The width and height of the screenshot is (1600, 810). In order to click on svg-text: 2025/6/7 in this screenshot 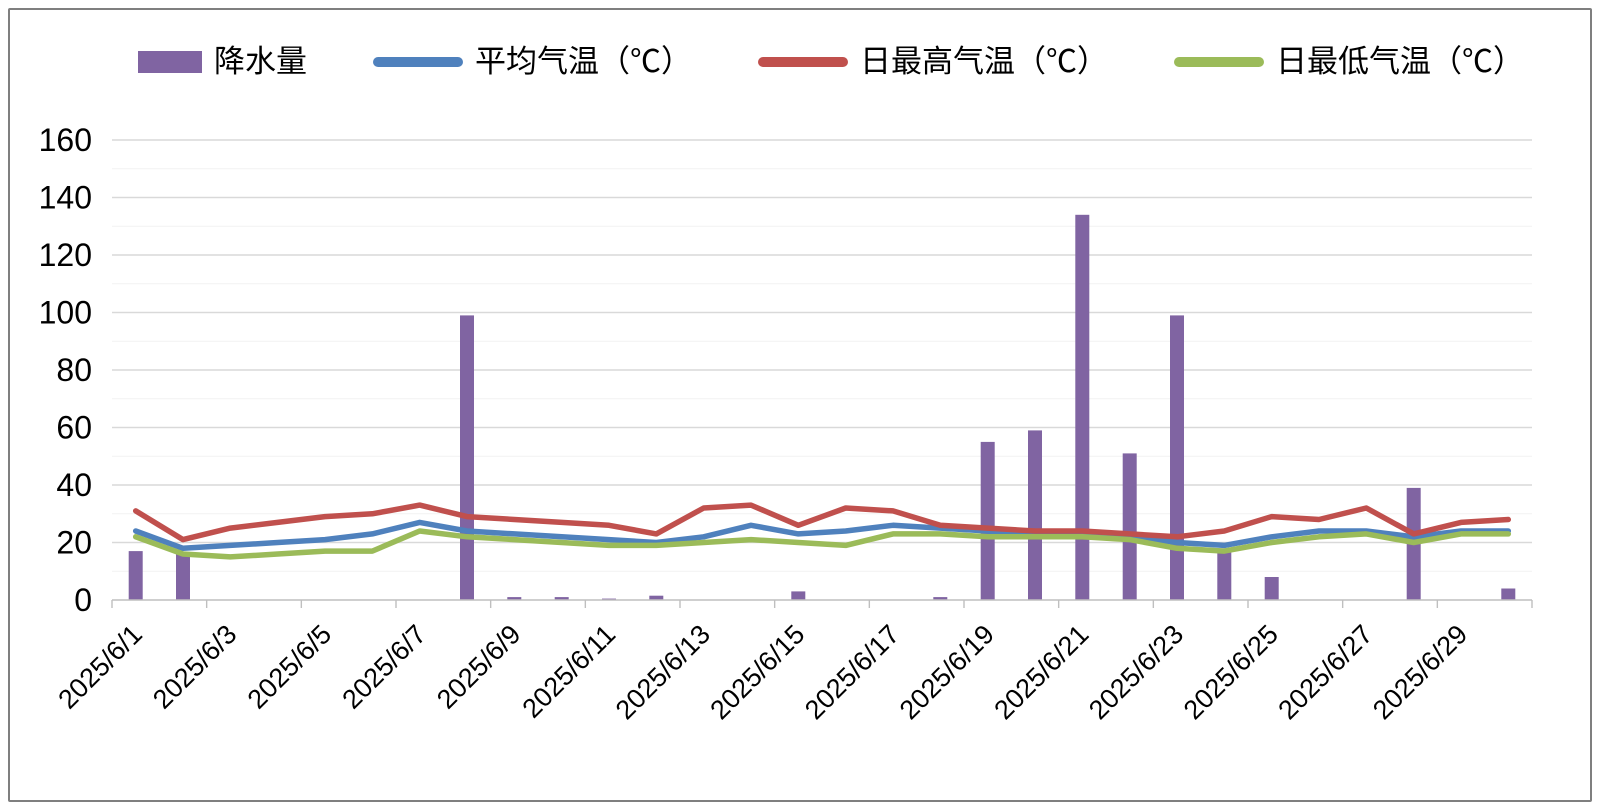, I will do `click(384, 667)`.